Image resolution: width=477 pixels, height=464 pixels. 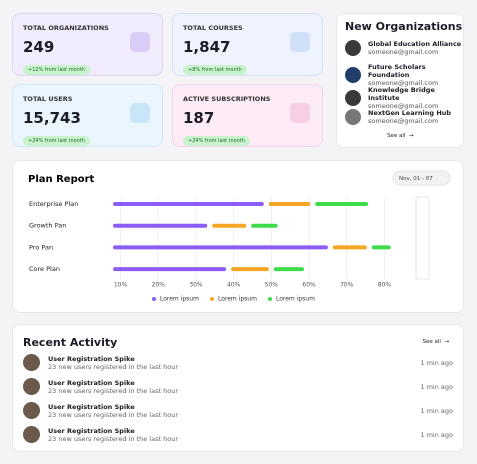 I want to click on stat-change: +8% from last month, so click(x=215, y=70).